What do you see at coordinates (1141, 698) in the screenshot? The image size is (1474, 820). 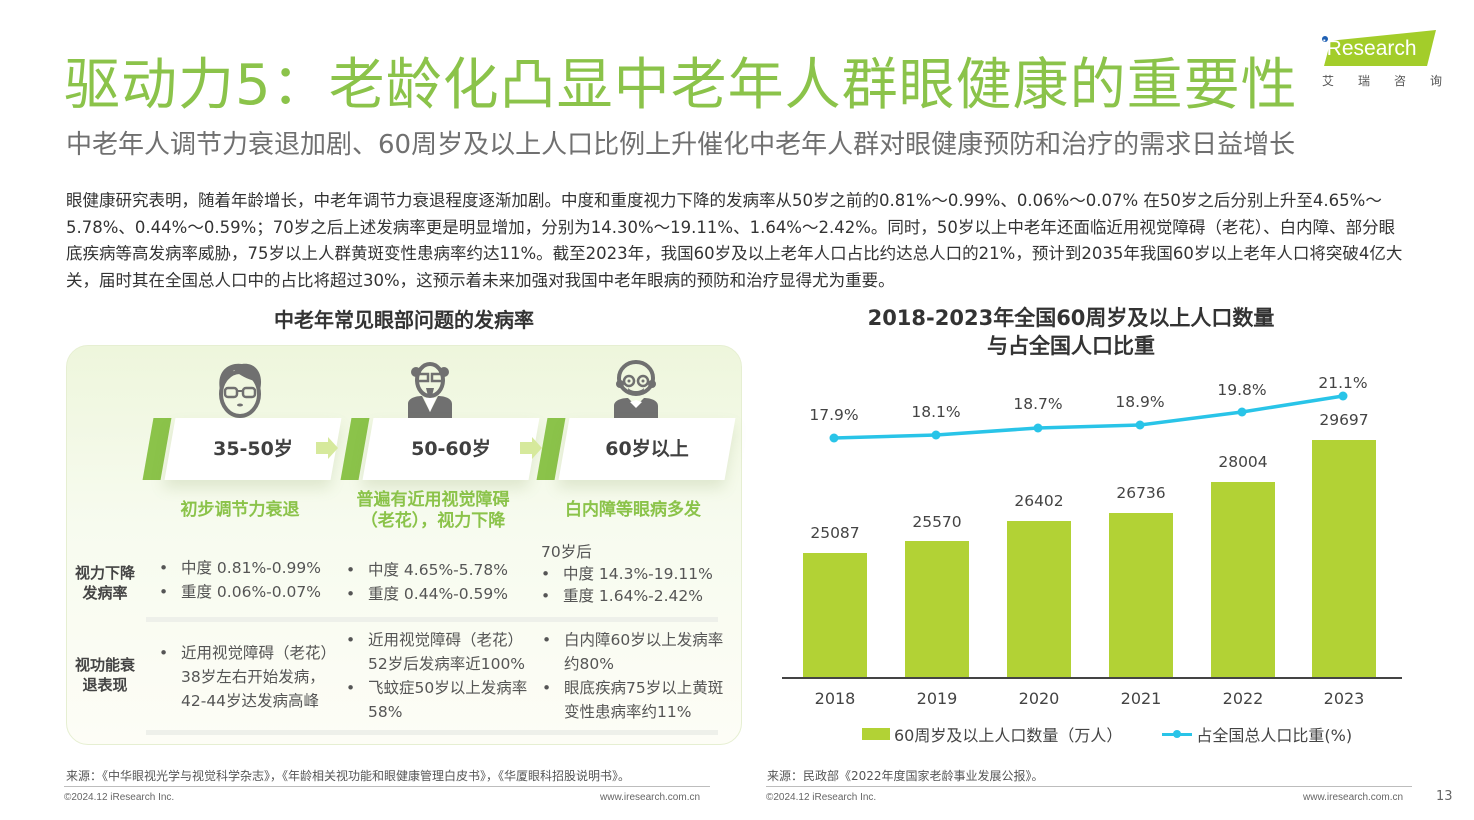 I see `x-tick: 2021` at bounding box center [1141, 698].